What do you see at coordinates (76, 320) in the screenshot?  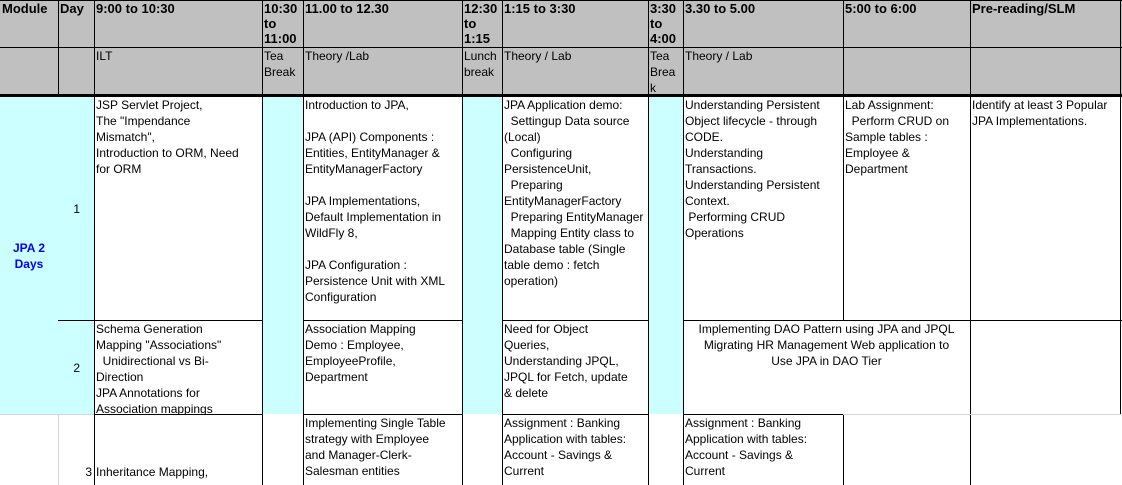 I see `grid-day1-bottom-day` at bounding box center [76, 320].